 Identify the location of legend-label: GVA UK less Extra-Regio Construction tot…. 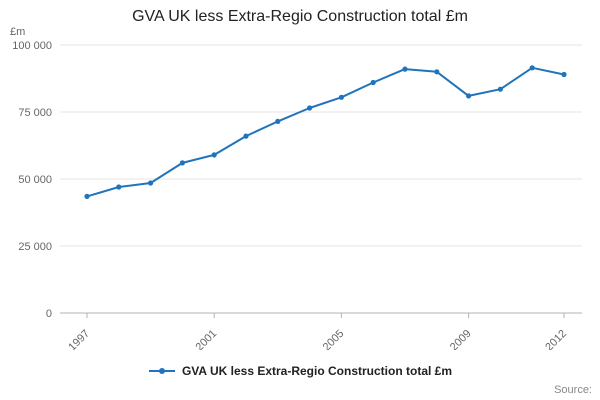
(317, 371).